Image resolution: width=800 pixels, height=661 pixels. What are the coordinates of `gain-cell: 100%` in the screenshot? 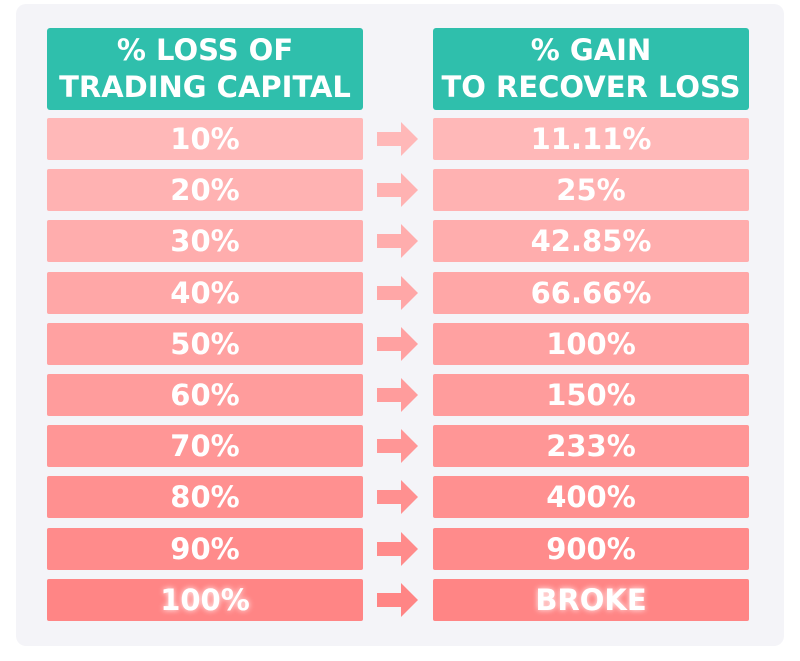 It's located at (591, 343).